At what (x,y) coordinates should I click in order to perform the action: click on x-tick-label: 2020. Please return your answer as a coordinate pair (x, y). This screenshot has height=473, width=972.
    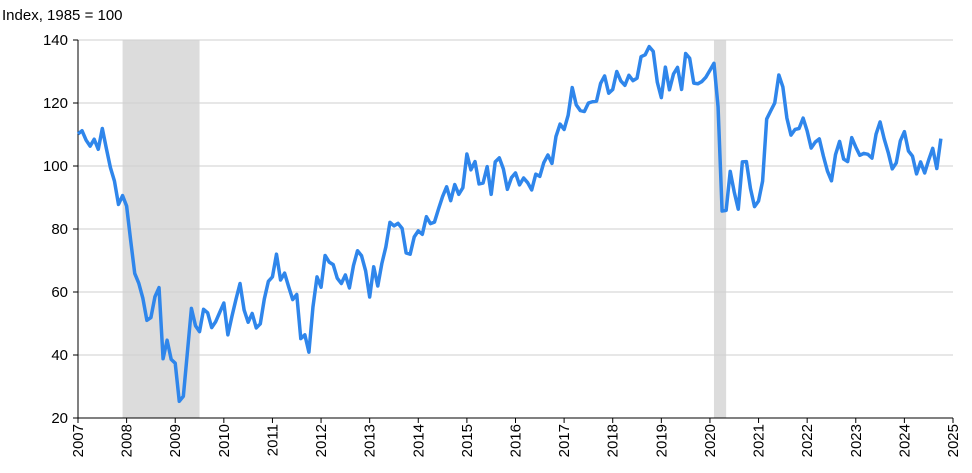
    Looking at the image, I should click on (710, 440).